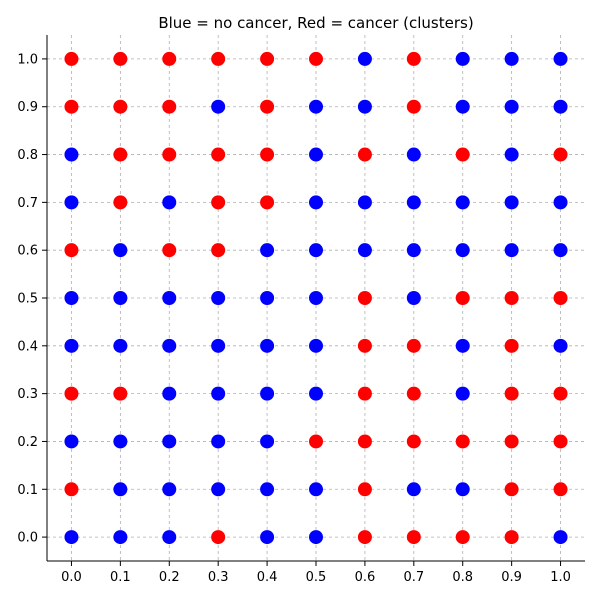 This screenshot has width=600, height=600. Describe the element at coordinates (560, 577) in the screenshot. I see `x-tick-label: 1.0` at that location.